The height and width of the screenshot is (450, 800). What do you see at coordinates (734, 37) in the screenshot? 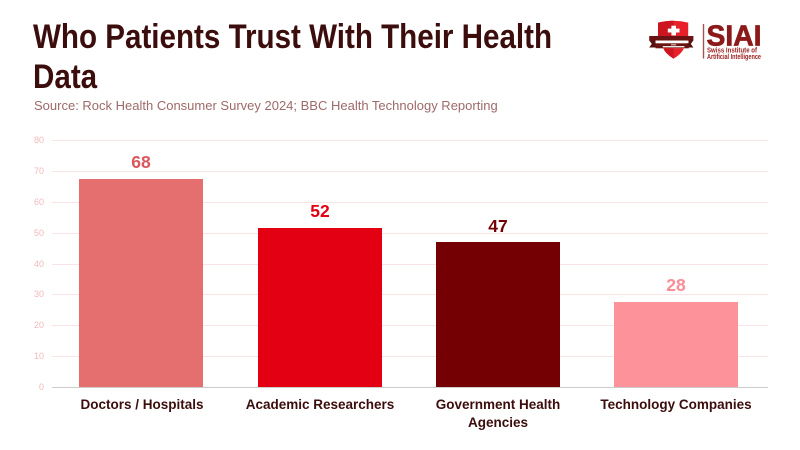
I see `svg-text: SIAI` at bounding box center [734, 37].